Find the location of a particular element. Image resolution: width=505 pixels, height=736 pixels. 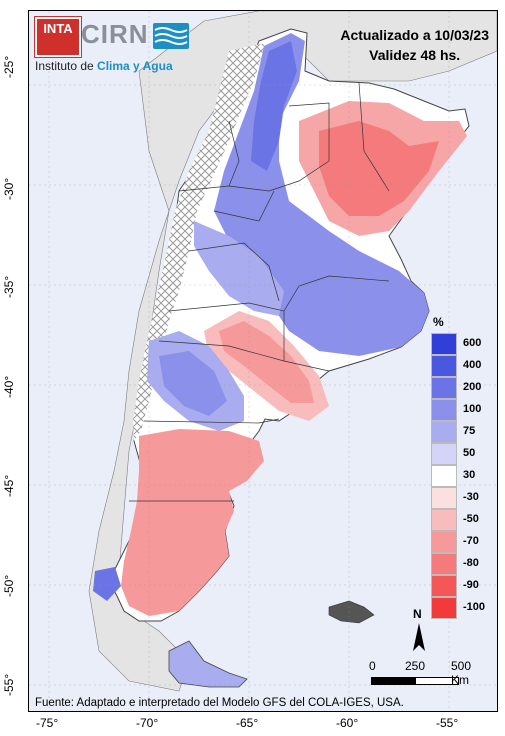

wet-zone-southwest is located at coordinates (107, 584).